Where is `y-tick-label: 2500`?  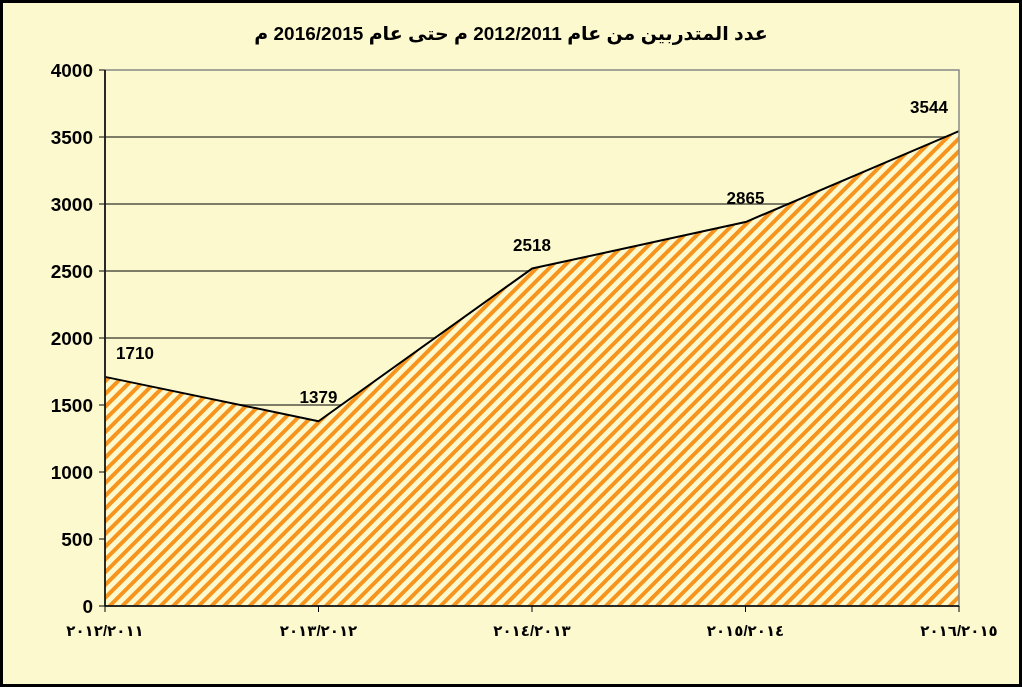 y-tick-label: 2500 is located at coordinates (71, 271).